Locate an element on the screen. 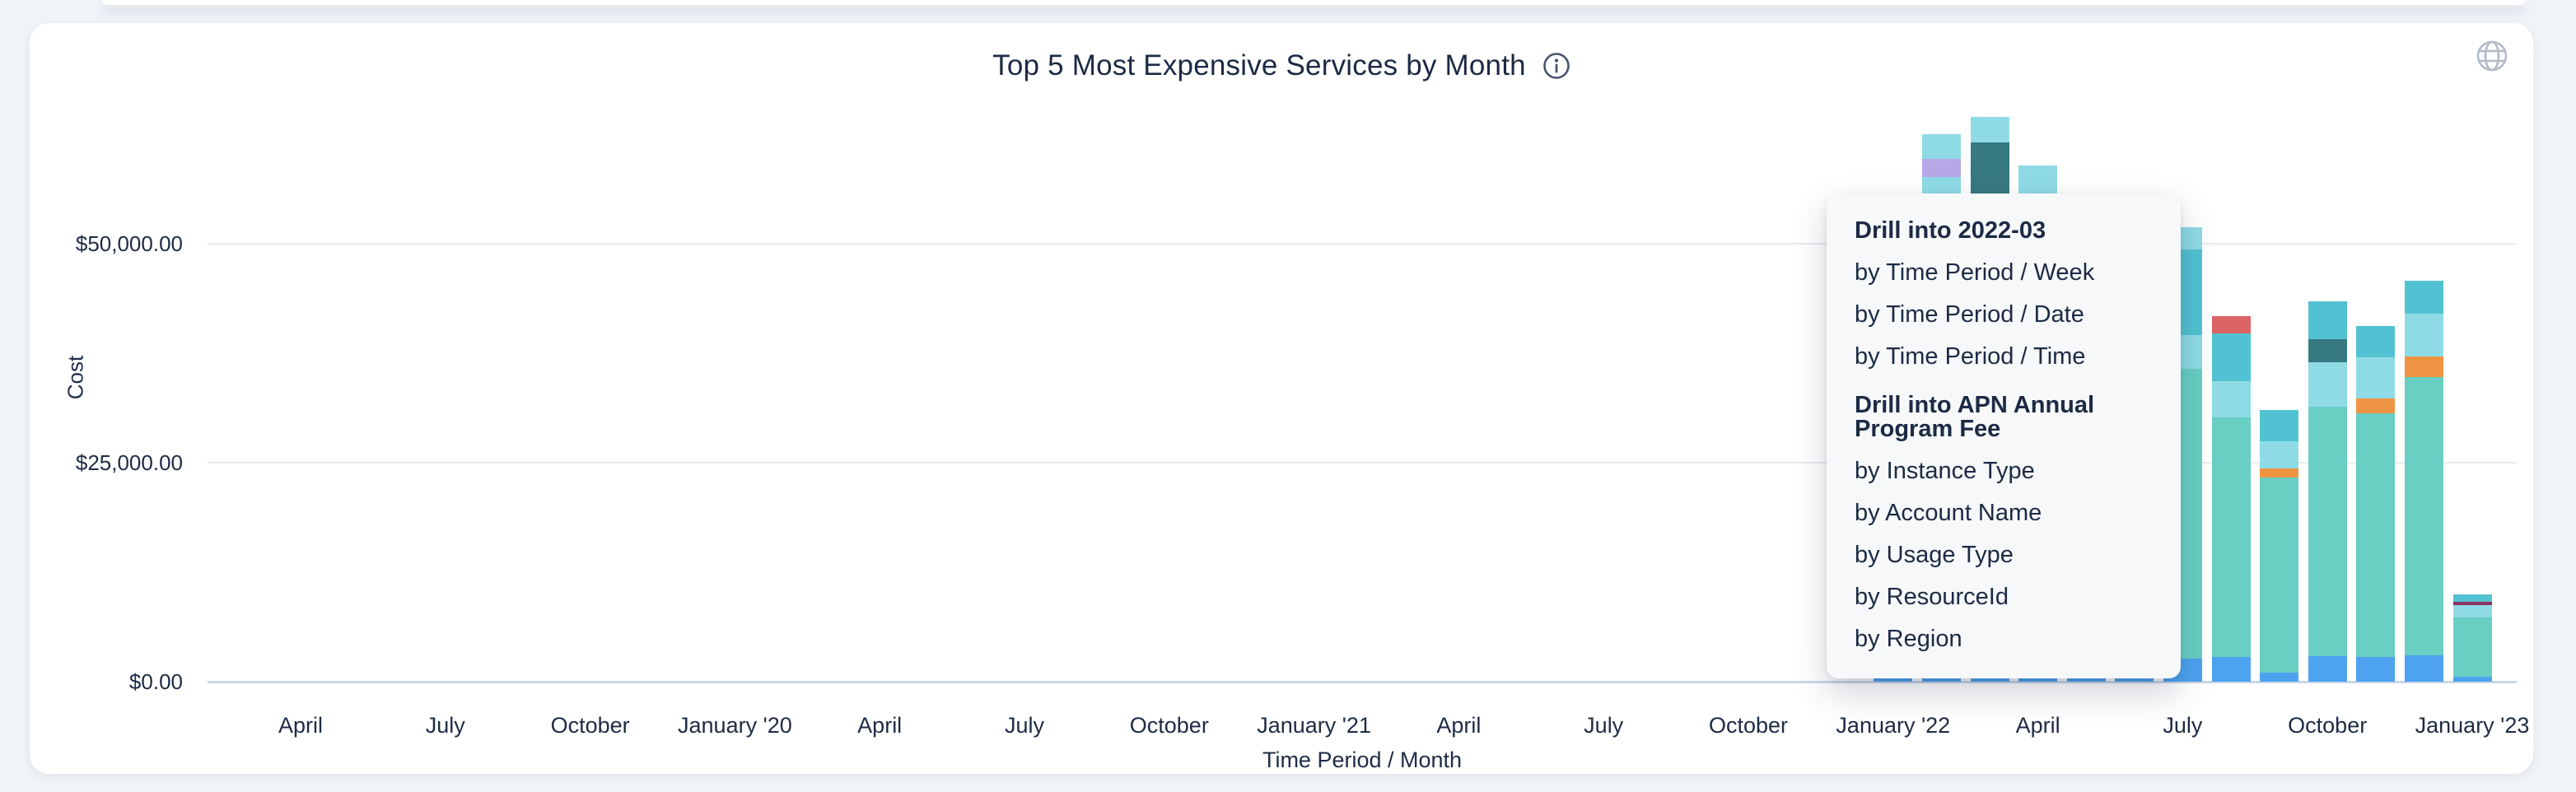 This screenshot has height=792, width=2576. drill-menu-item: by Time Period / Week is located at coordinates (1975, 273).